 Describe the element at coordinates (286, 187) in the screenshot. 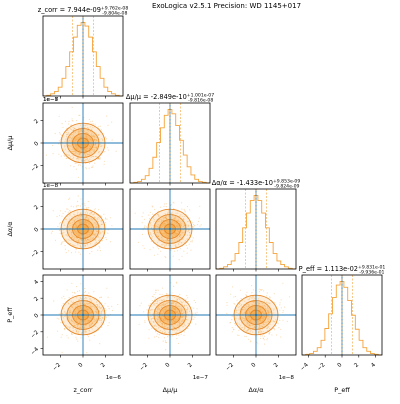

I see `title-minus-dalpha: -9.824e-09` at that location.